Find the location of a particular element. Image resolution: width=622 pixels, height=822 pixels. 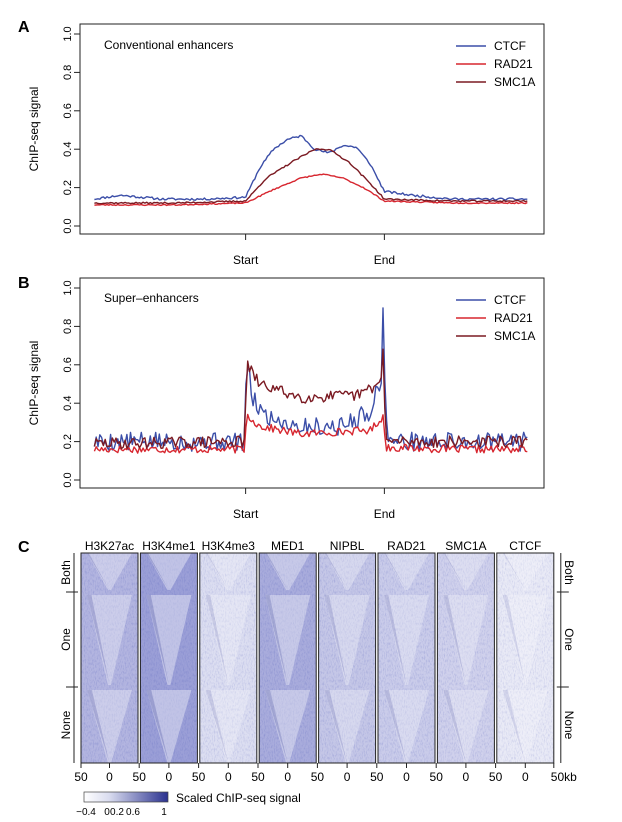

colorbar-ticks: −0.4 0 0.2 0.6 1 is located at coordinates (121, 812).